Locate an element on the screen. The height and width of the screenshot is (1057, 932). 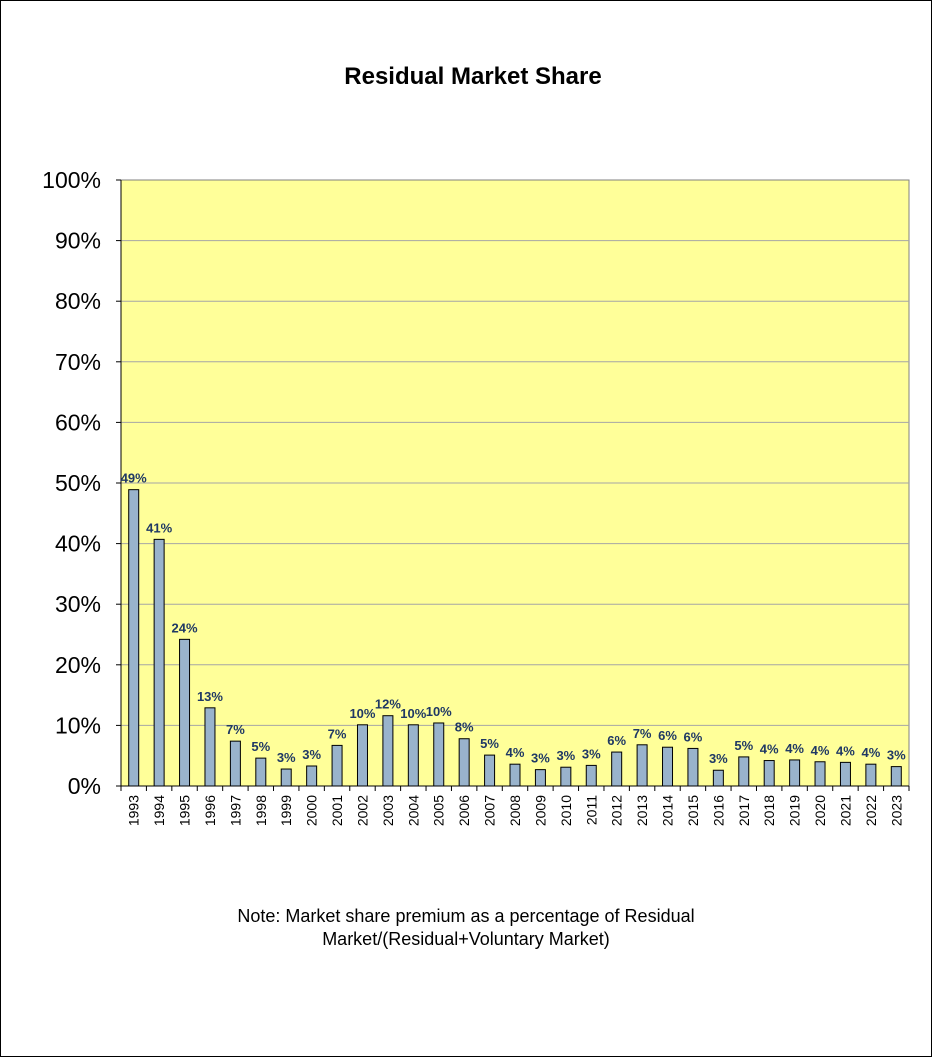
bar-2016 is located at coordinates (718, 778).